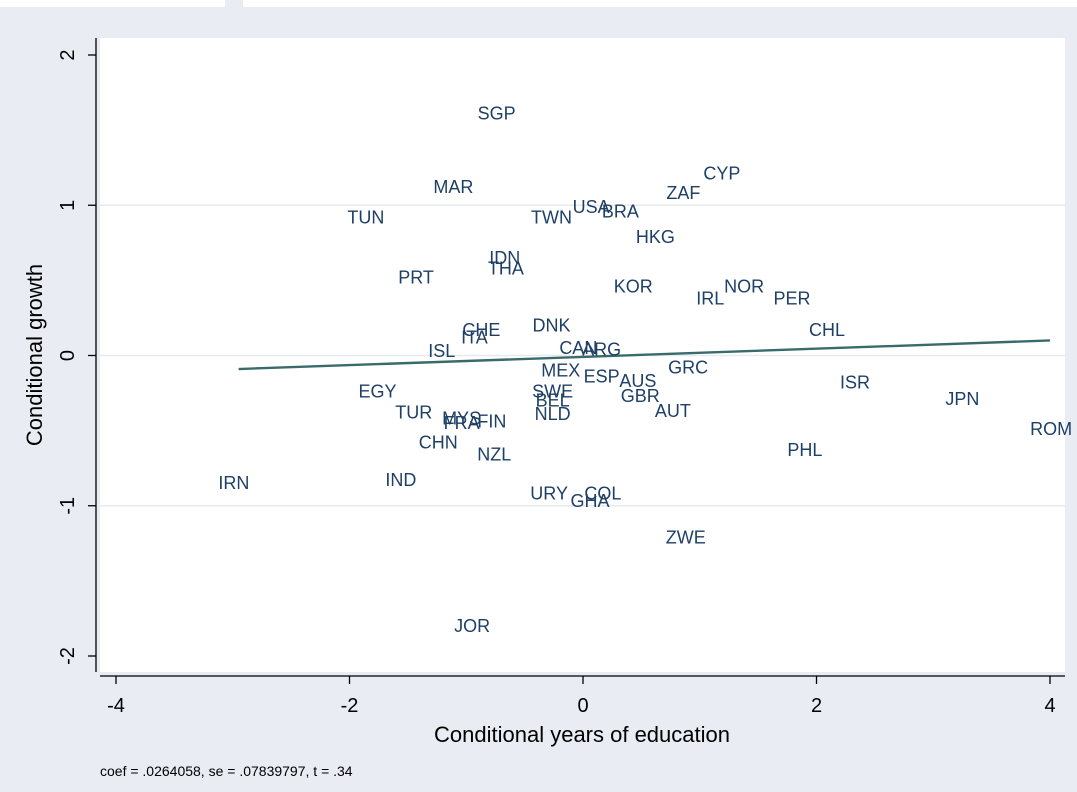 This screenshot has height=792, width=1077. Describe the element at coordinates (688, 368) in the screenshot. I see `point-label-grc: GRC` at that location.